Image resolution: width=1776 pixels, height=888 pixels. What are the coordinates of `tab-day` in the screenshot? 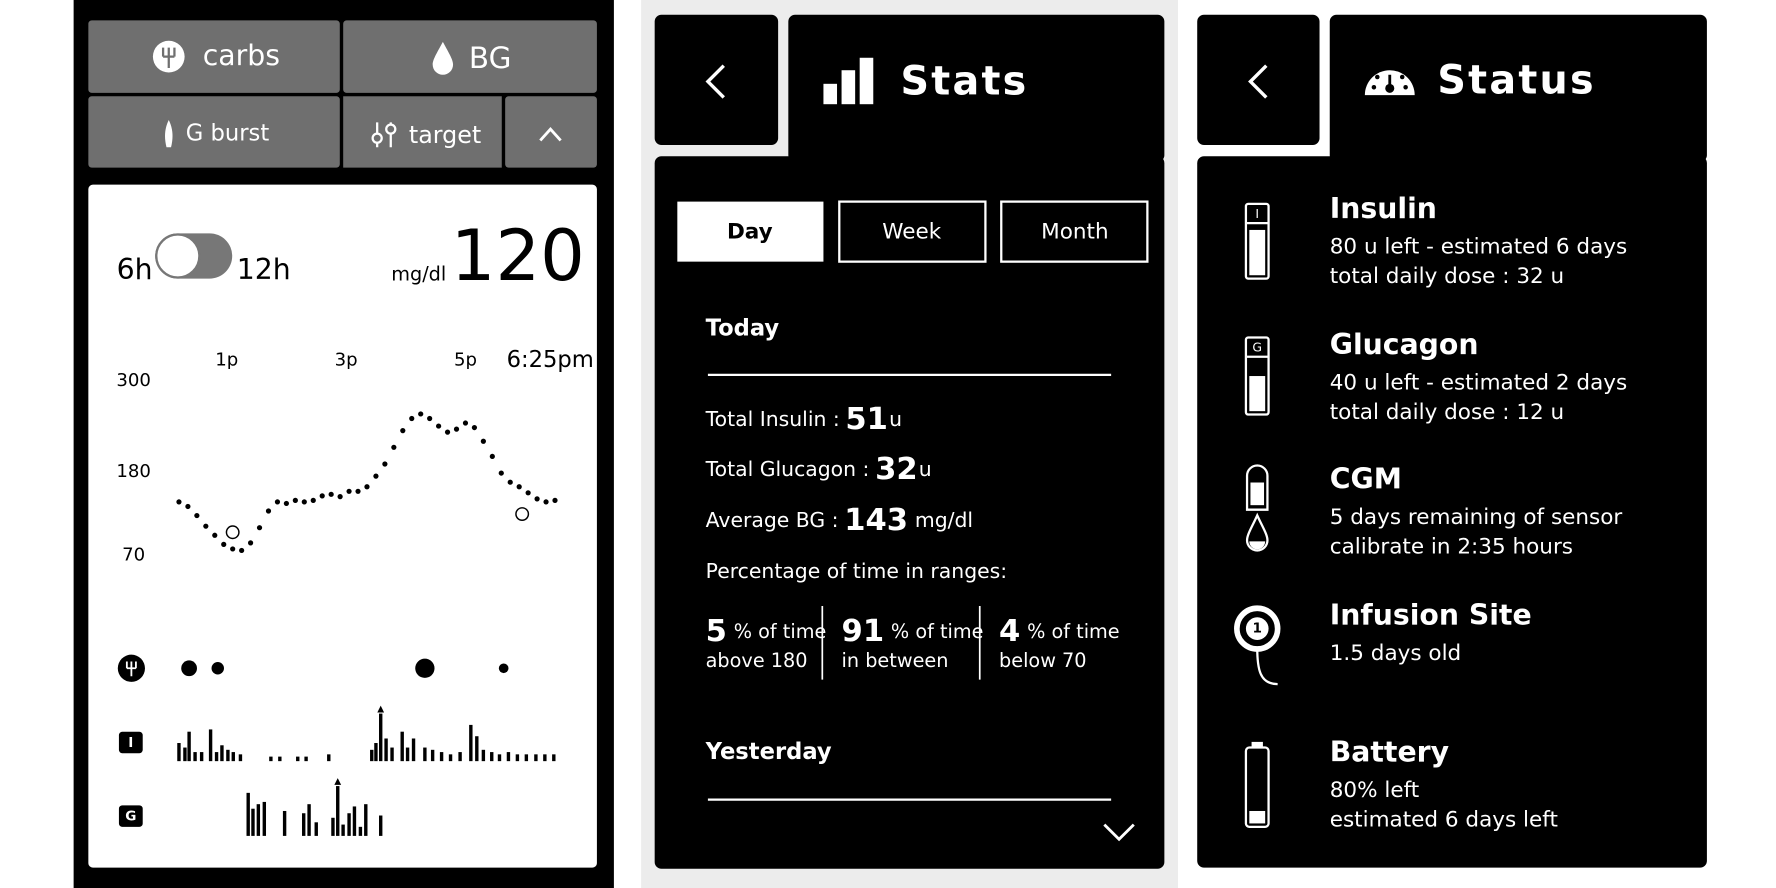 It's located at (750, 231).